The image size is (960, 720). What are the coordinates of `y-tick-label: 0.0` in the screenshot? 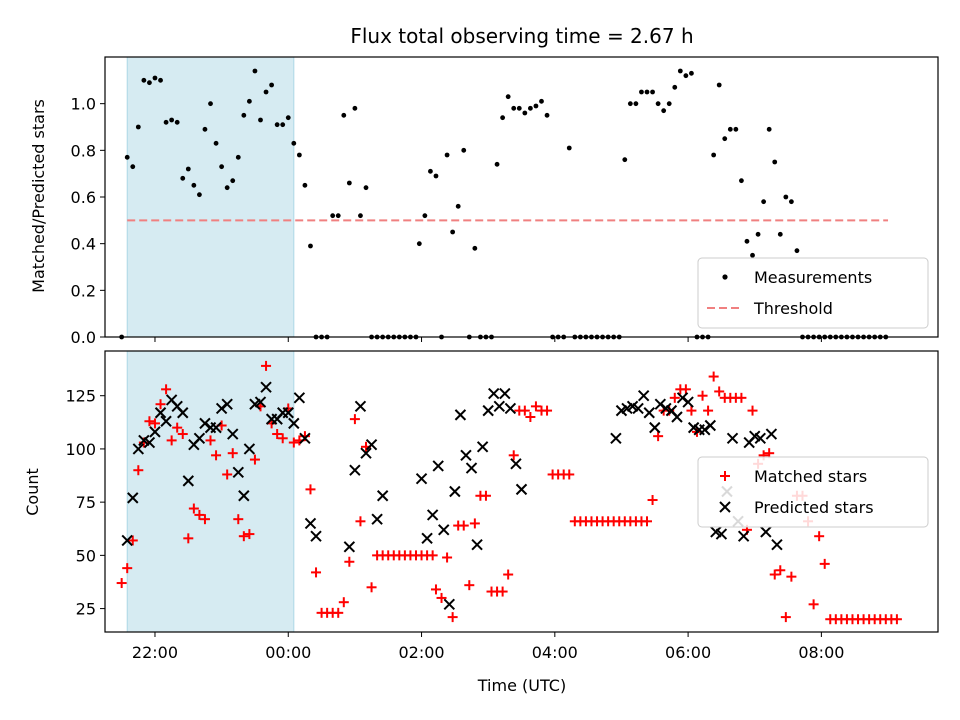 It's located at (83, 337).